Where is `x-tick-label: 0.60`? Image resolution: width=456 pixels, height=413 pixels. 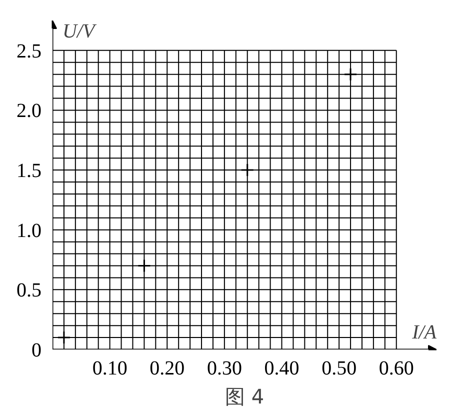 x-tick-label: 0.60 is located at coordinates (396, 369).